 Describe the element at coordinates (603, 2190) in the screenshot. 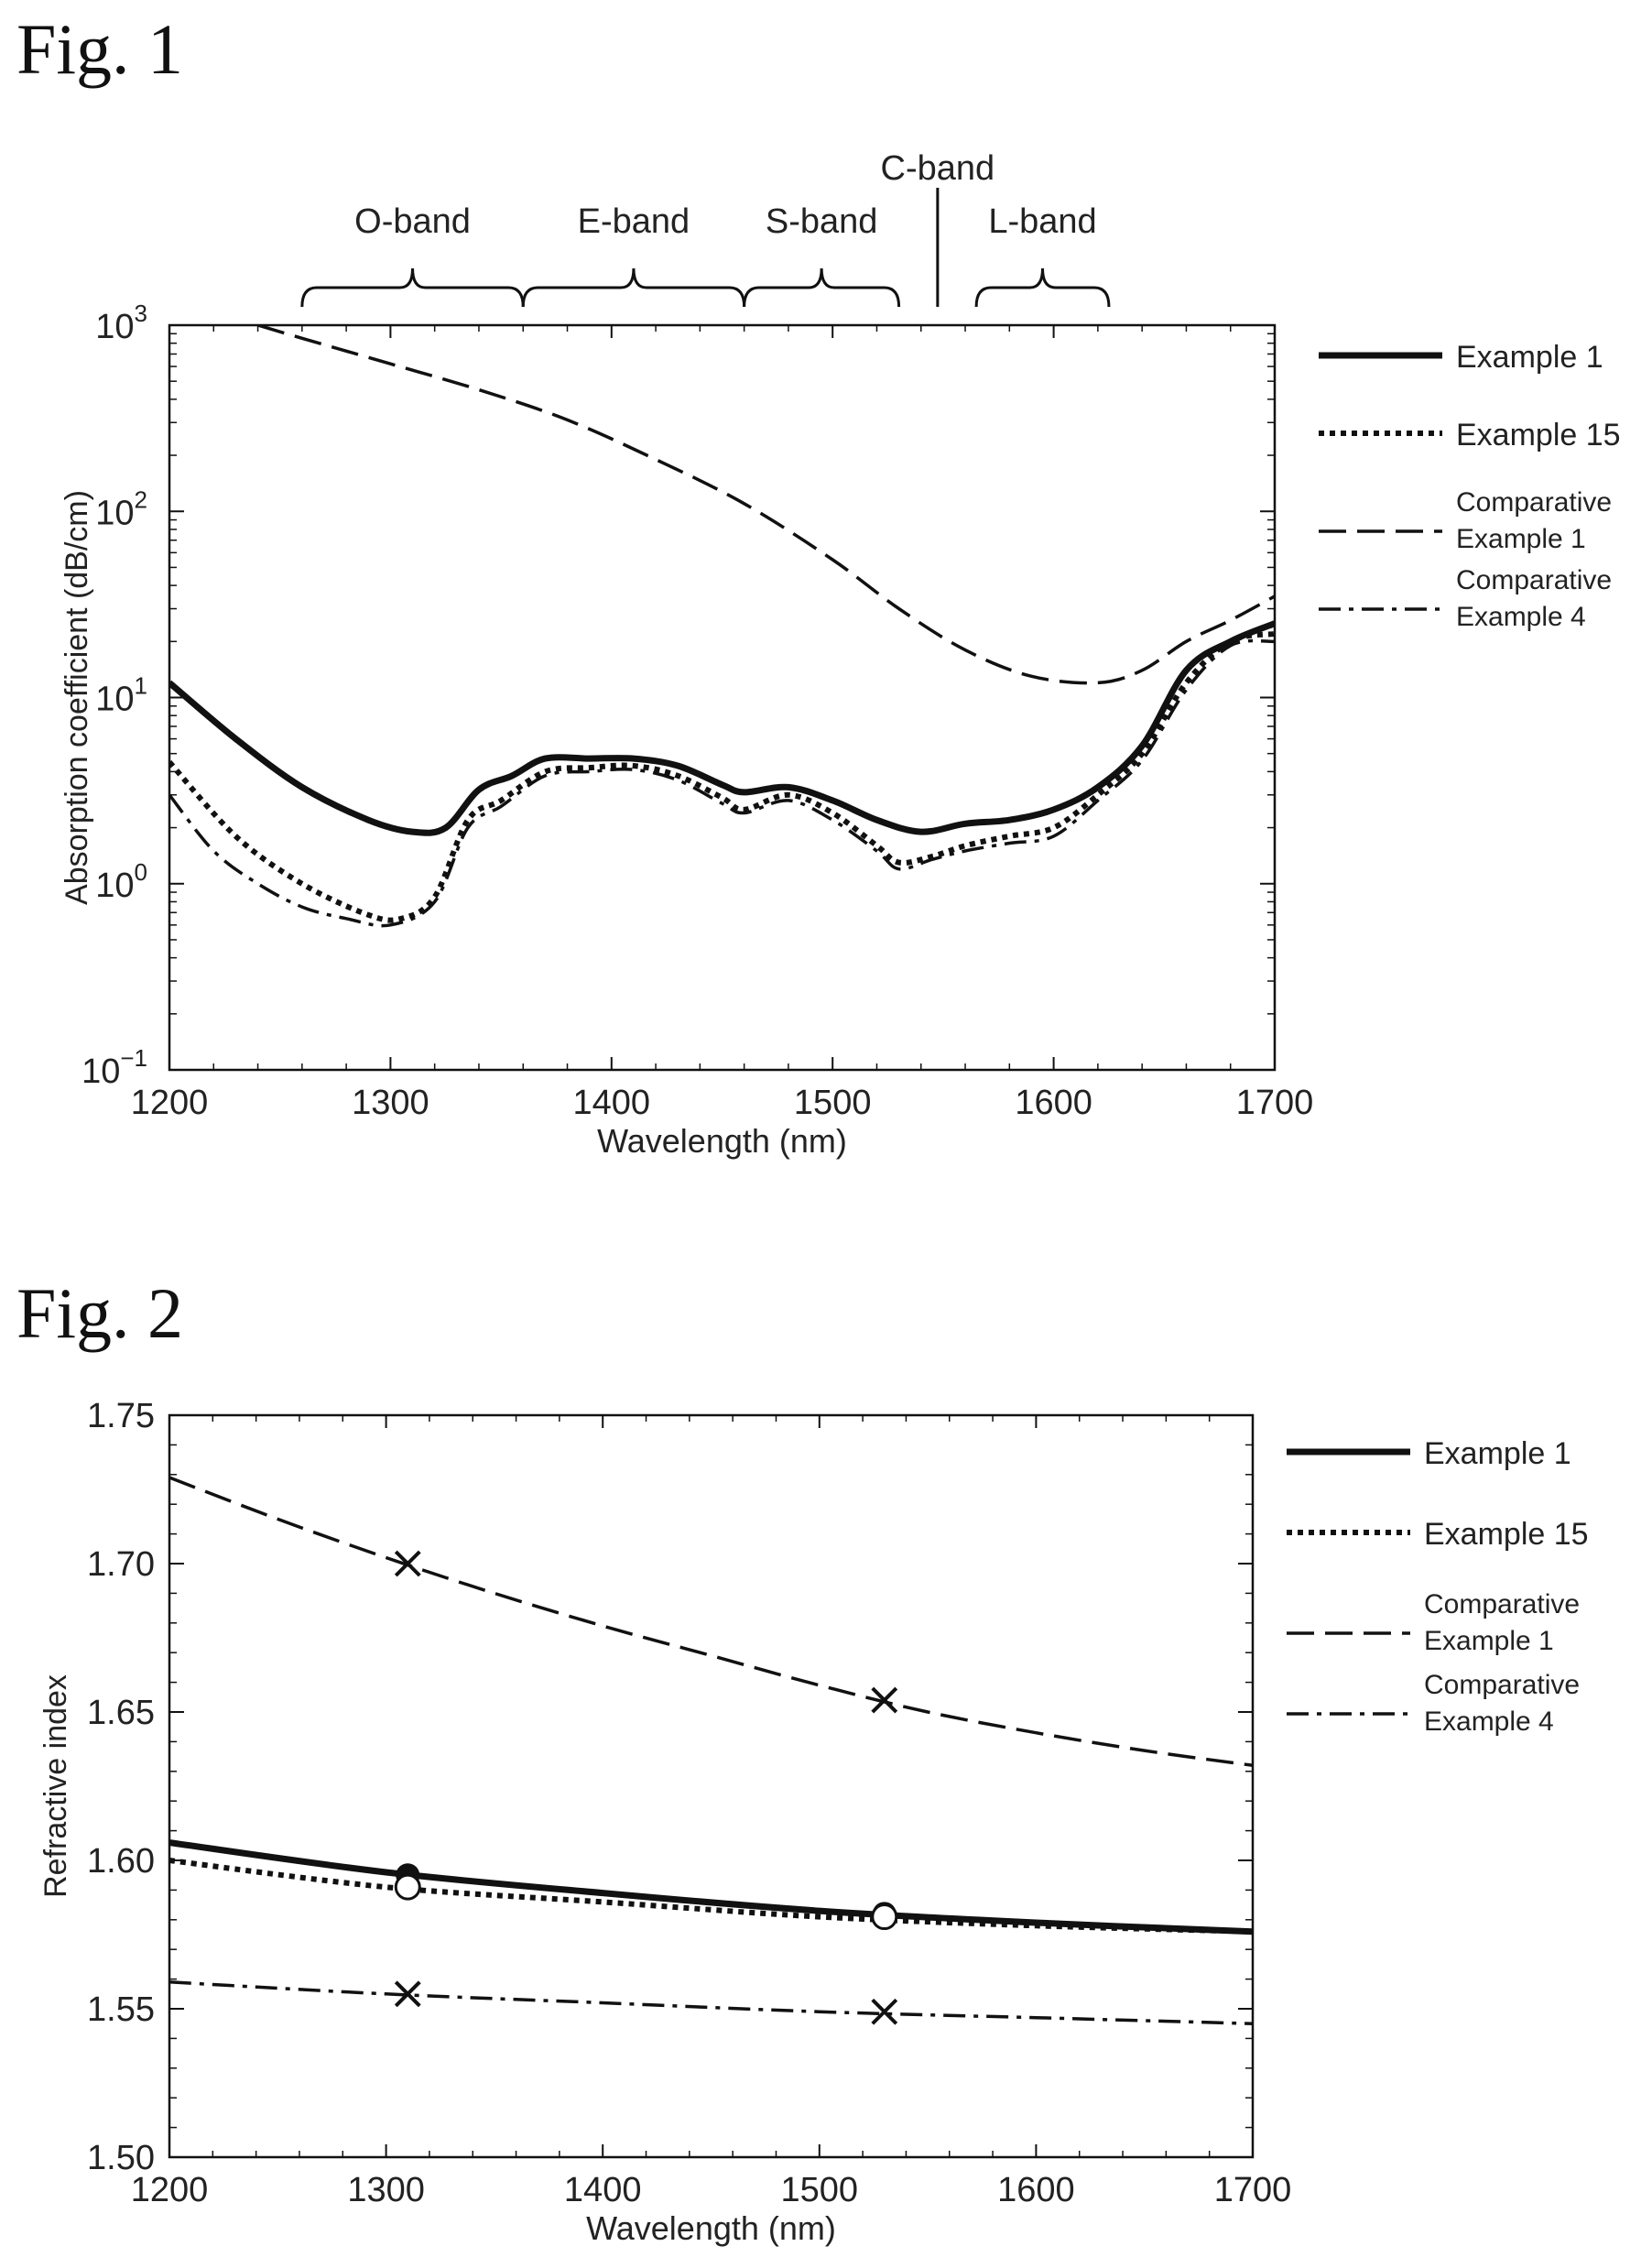

I see `chart-2-x-tick-label: 1400` at that location.